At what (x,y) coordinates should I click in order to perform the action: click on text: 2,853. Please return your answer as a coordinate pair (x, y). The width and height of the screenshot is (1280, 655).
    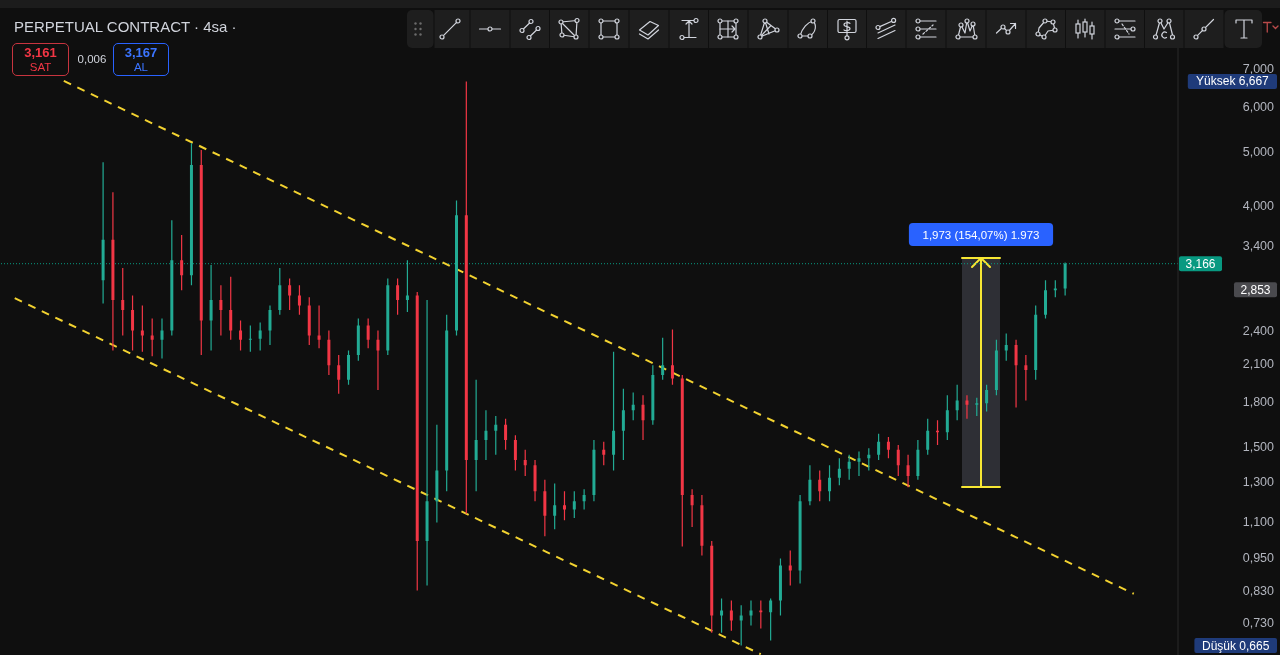
    Looking at the image, I should click on (1255, 289).